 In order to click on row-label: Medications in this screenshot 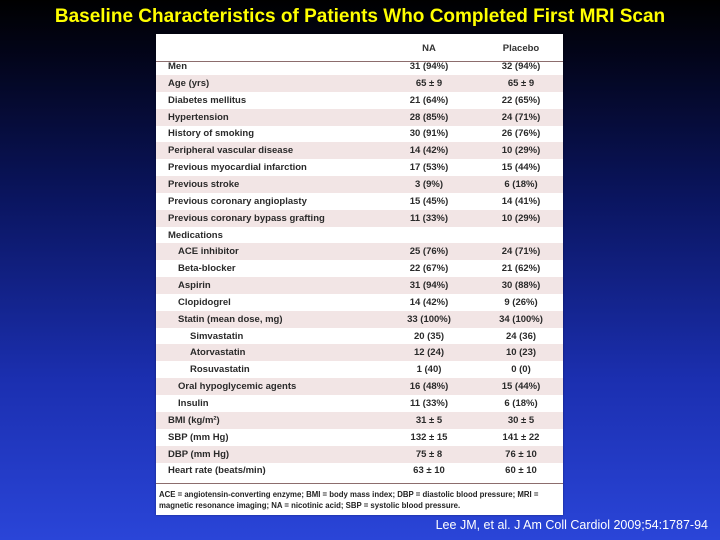, I will do `click(195, 235)`.